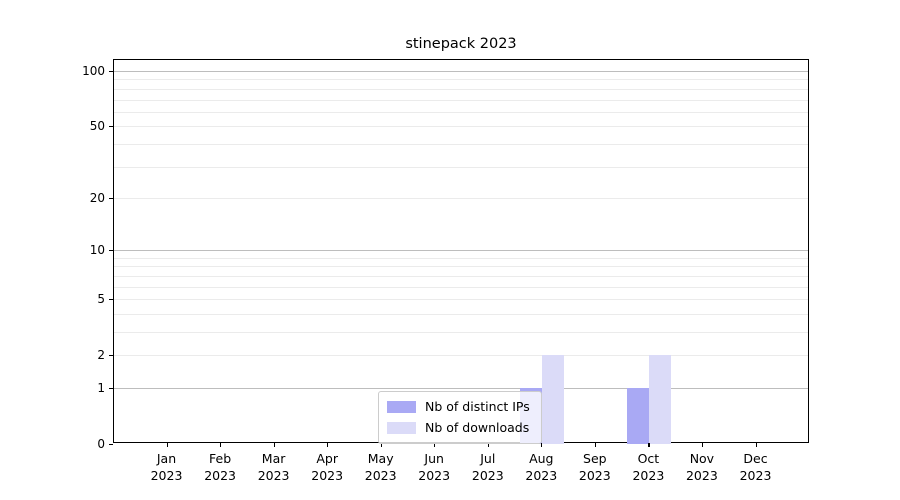  What do you see at coordinates (401, 427) in the screenshot?
I see `legend-swatch-nb-of-downloads` at bounding box center [401, 427].